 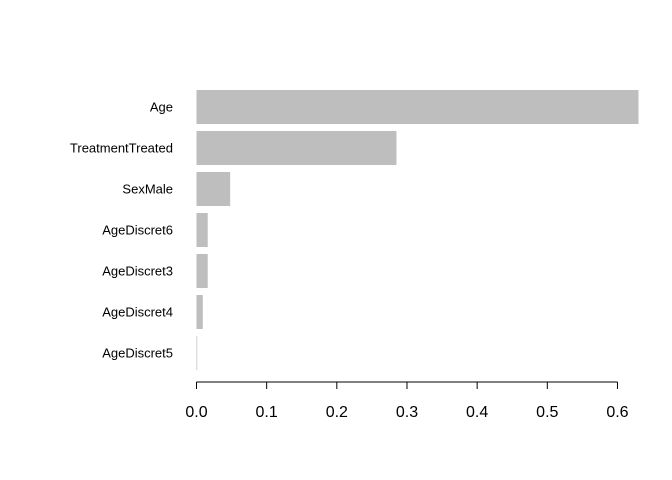 What do you see at coordinates (417, 107) in the screenshot?
I see `bar-age` at bounding box center [417, 107].